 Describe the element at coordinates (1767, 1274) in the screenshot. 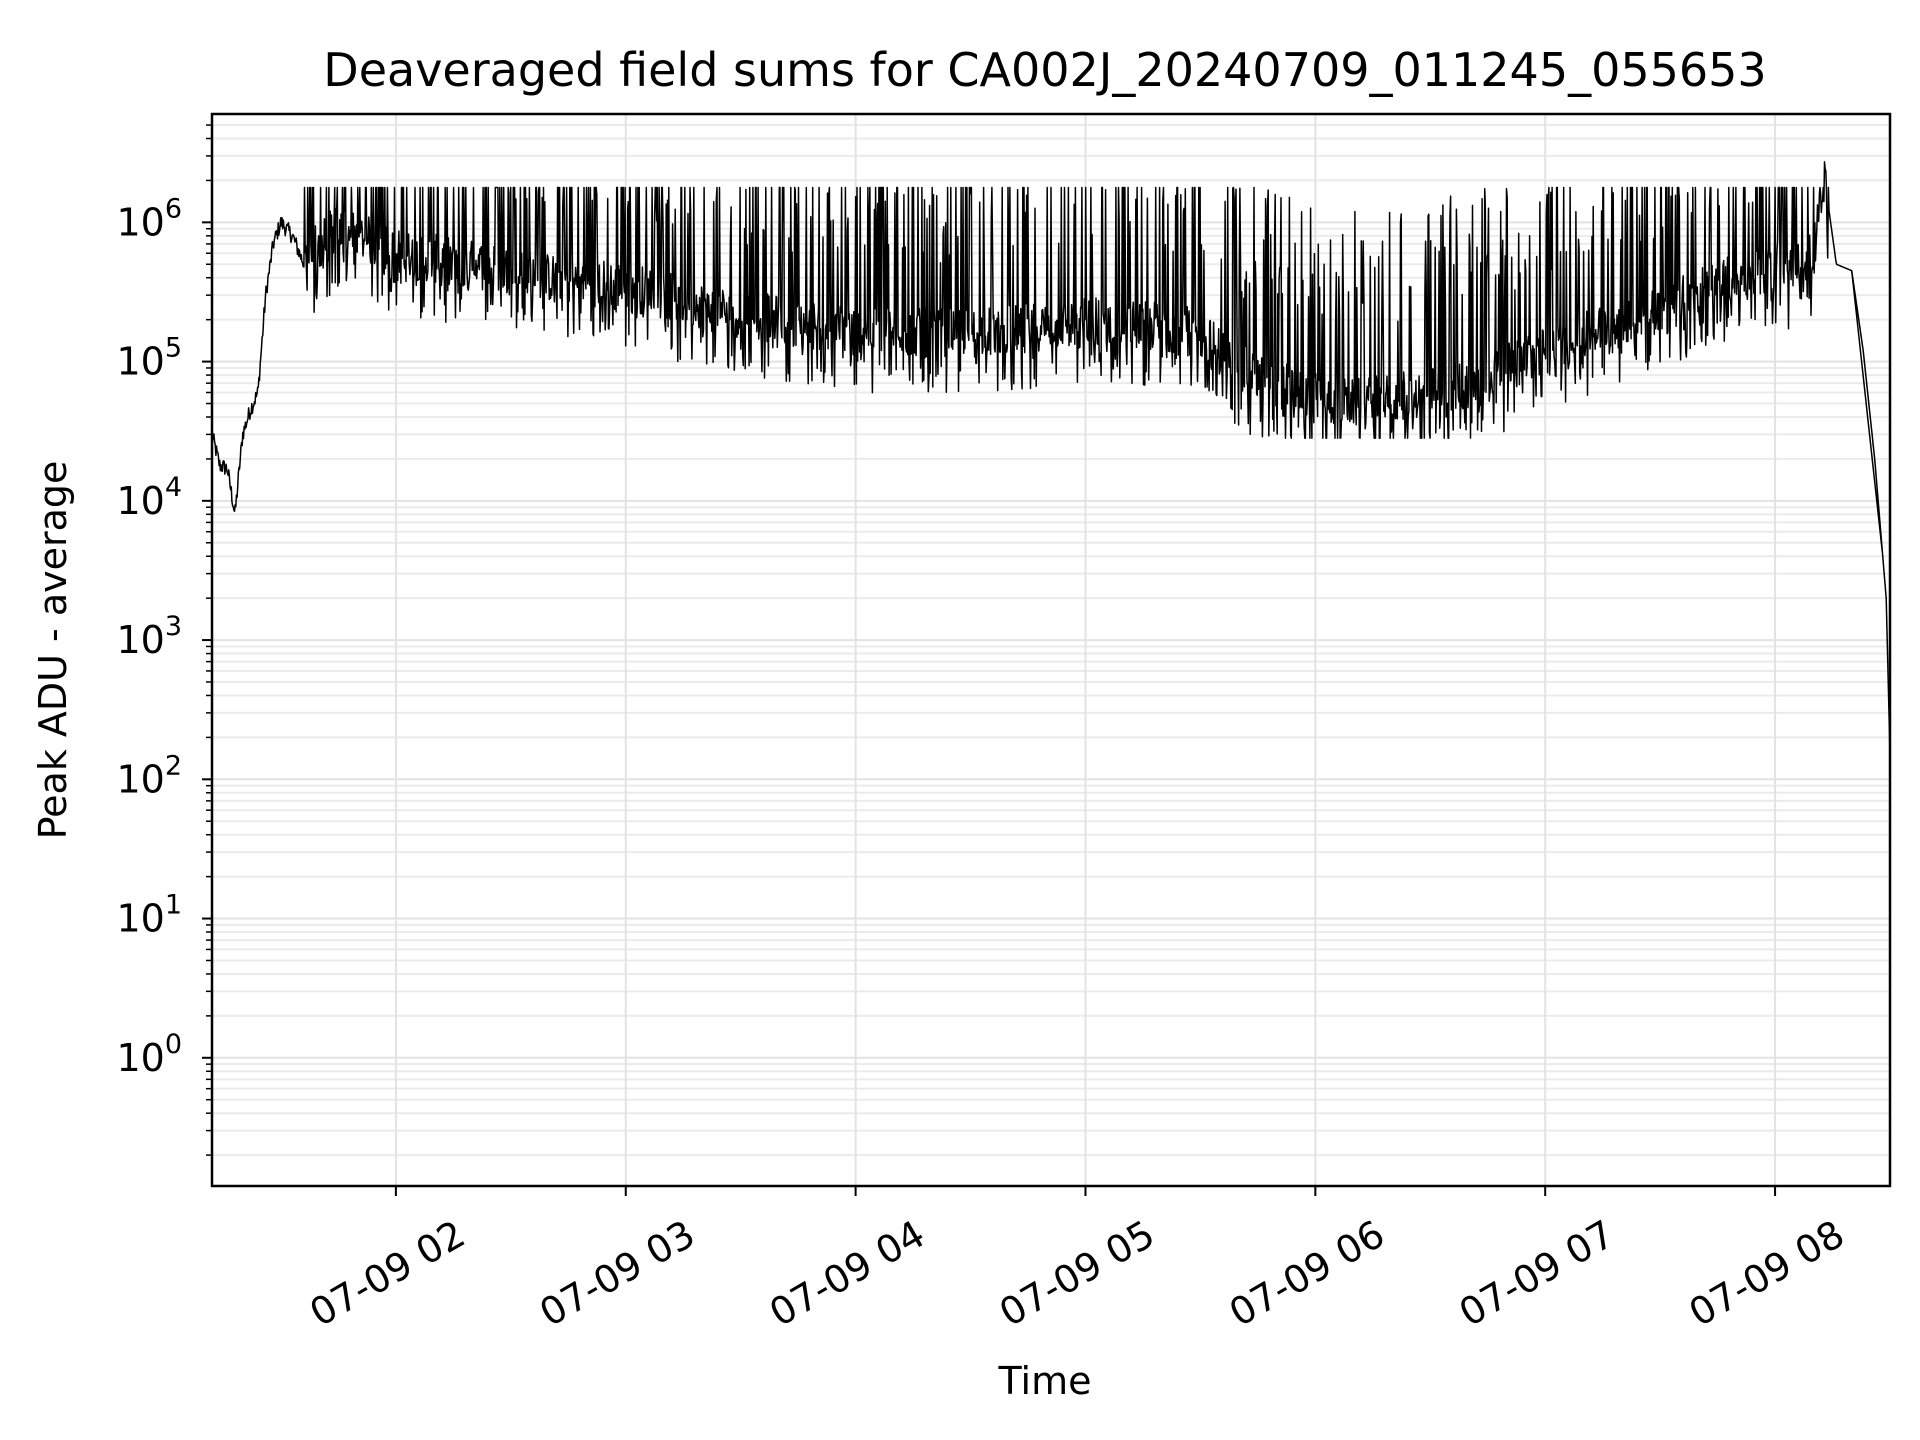

I see `x-tick-label: 07-09 08` at that location.